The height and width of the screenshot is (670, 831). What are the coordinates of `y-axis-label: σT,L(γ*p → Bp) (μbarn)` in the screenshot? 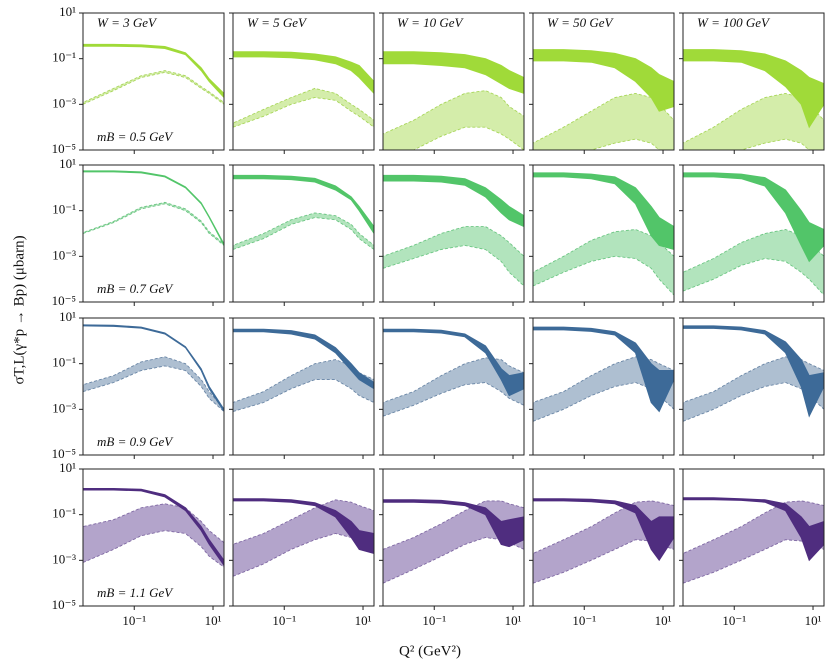 It's located at (19, 309).